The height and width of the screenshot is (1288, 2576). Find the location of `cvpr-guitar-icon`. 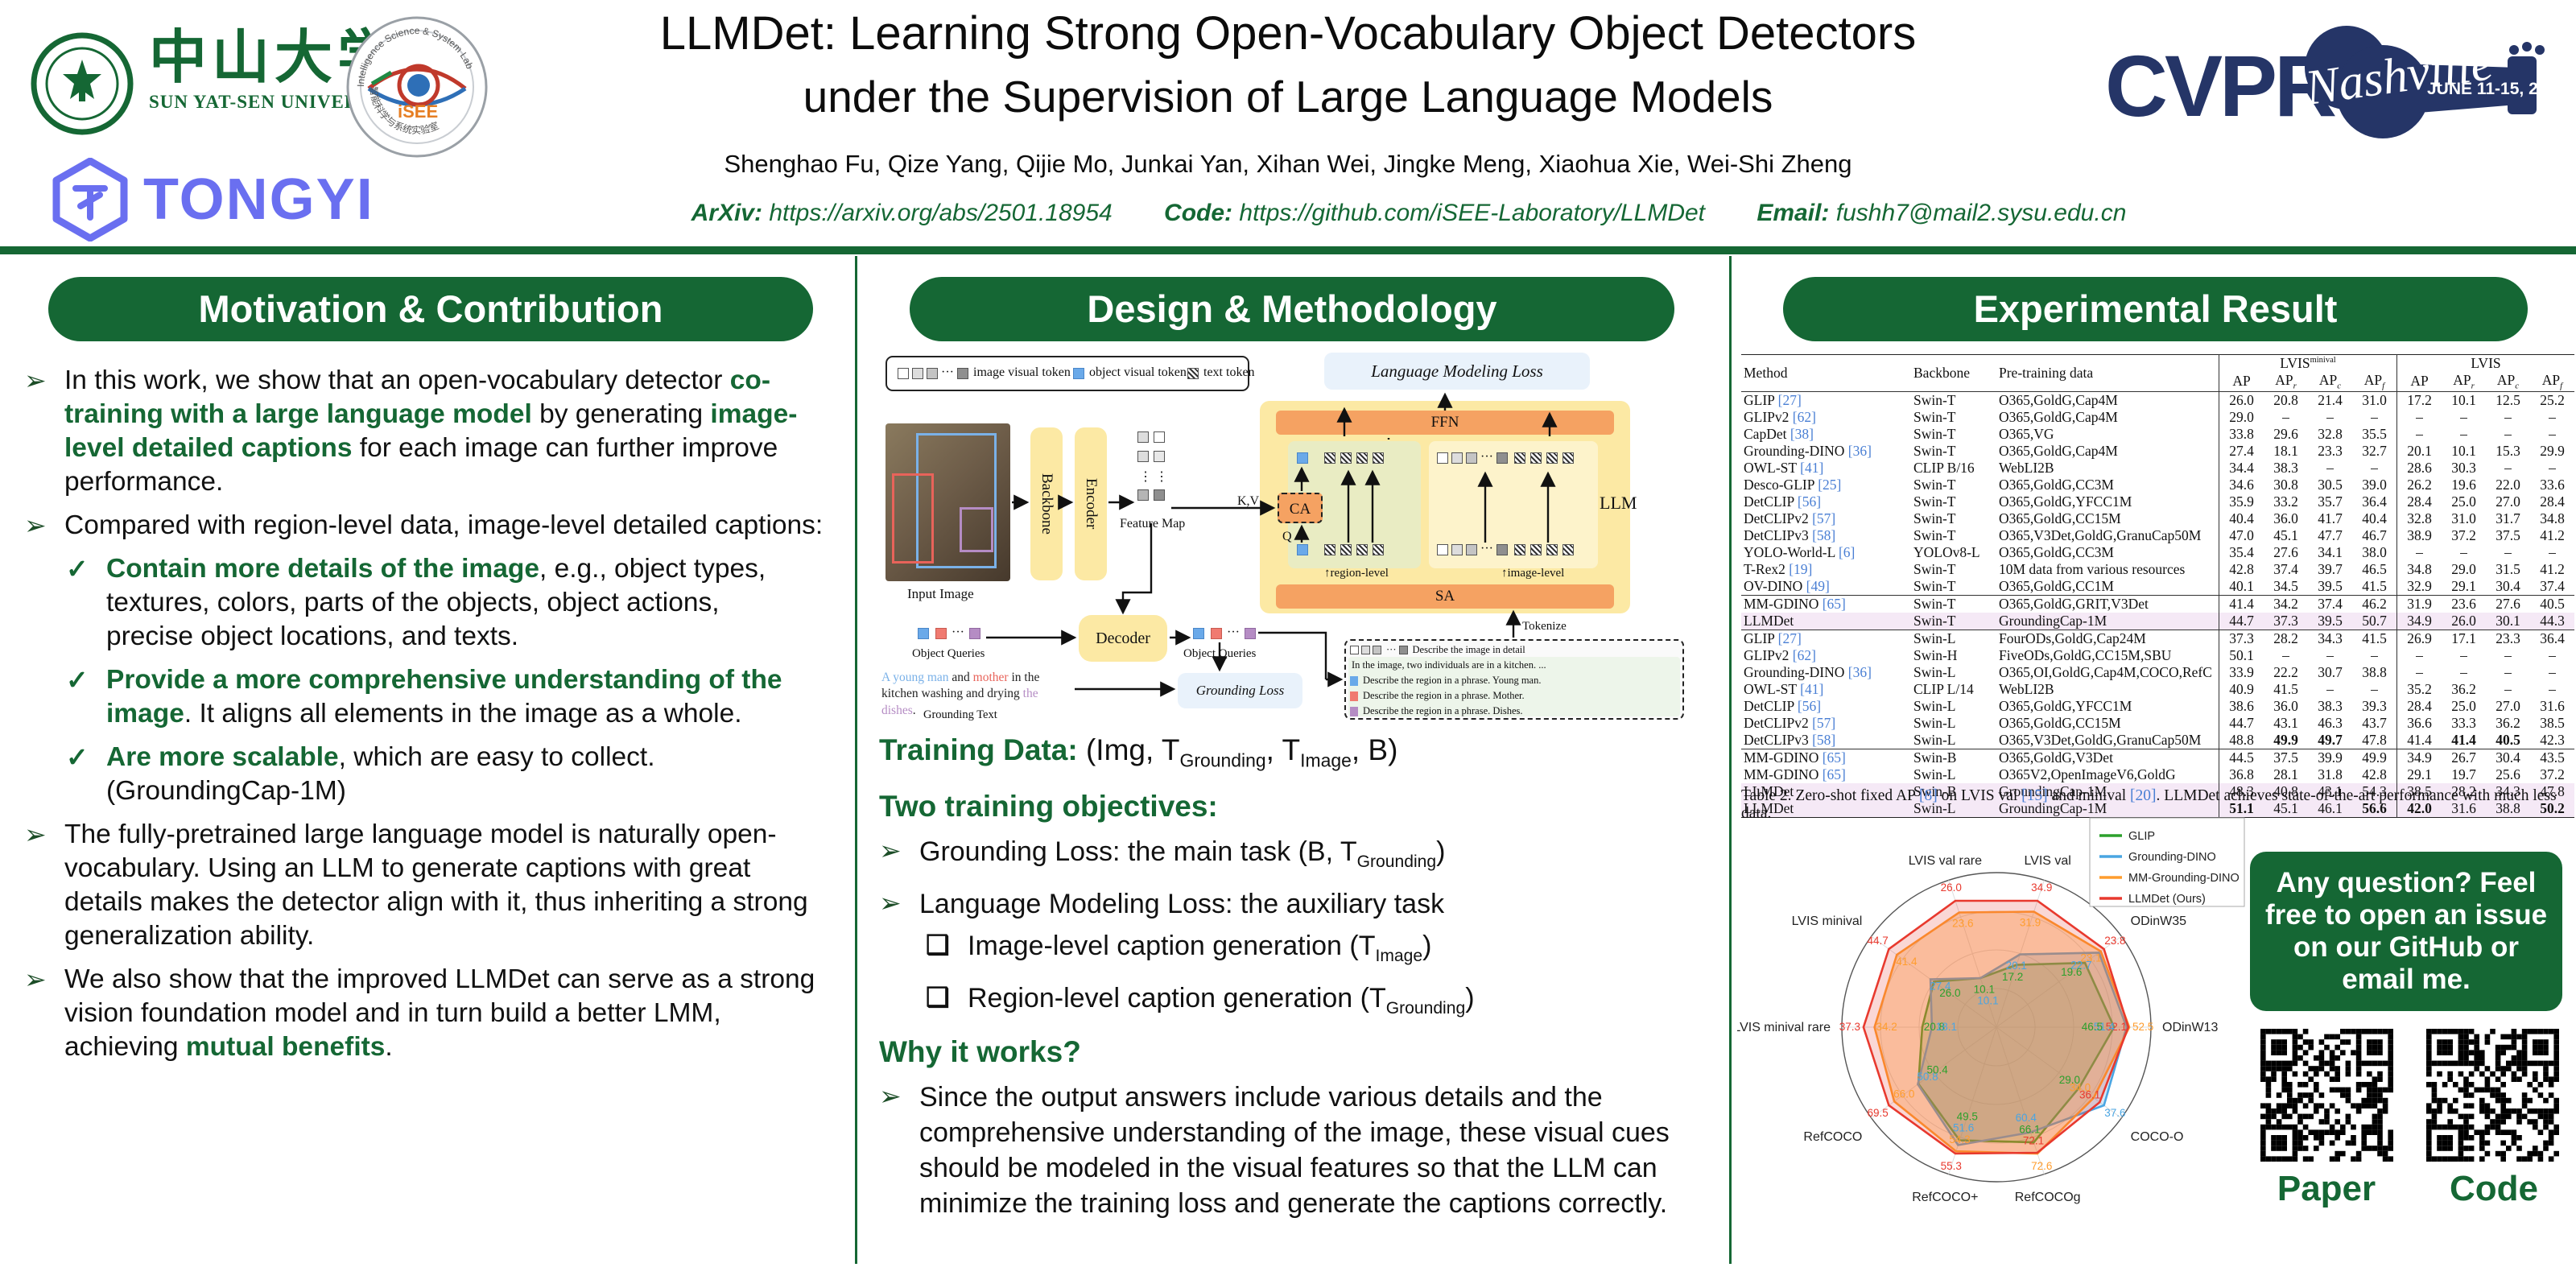

cvpr-guitar-icon is located at coordinates (2425, 82).